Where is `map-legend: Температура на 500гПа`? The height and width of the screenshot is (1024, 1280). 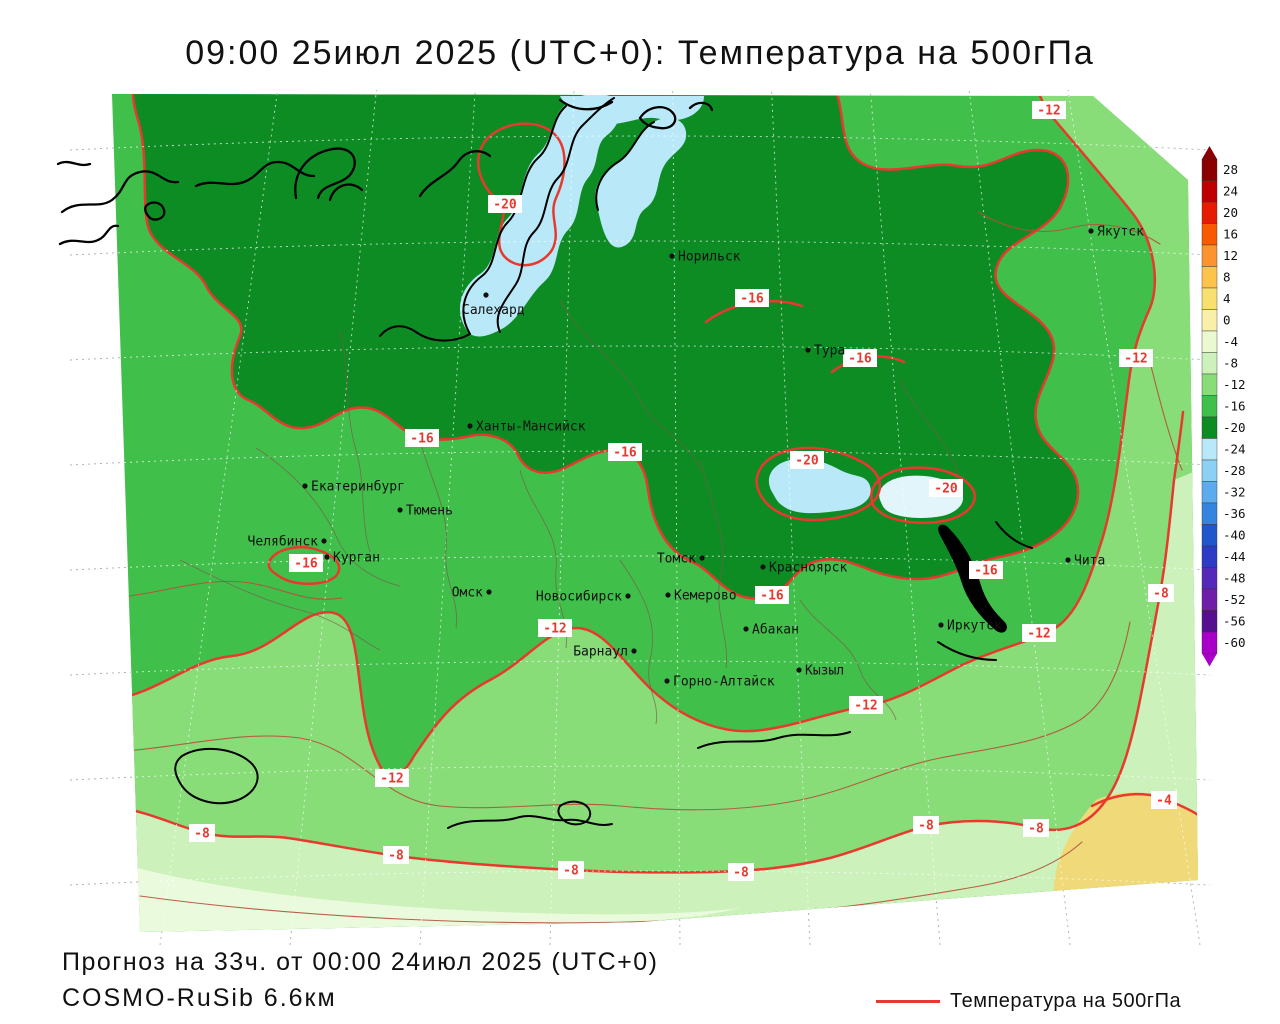
map-legend: Температура на 500гПа is located at coordinates (1028, 1001).